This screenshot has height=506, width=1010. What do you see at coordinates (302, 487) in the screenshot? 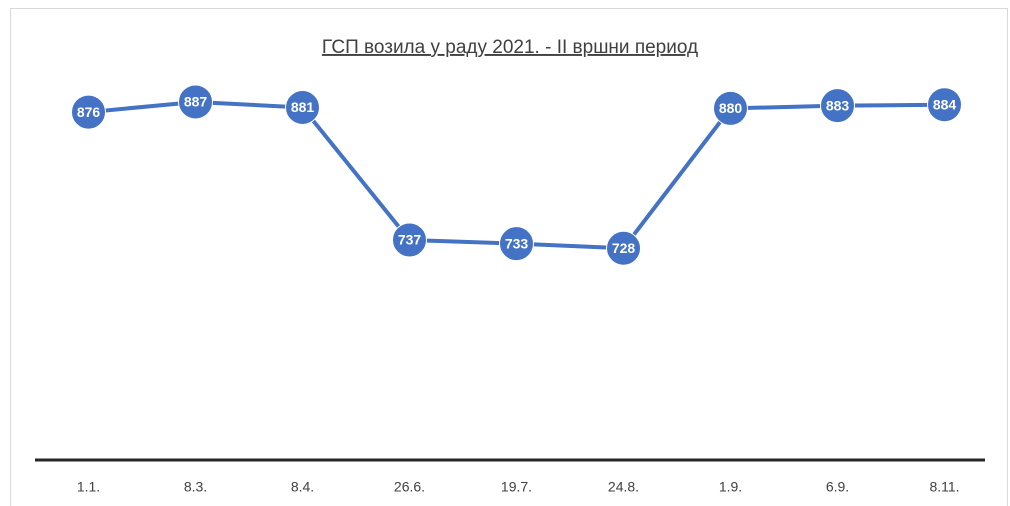
I see `x-tick-label: 8.4.` at bounding box center [302, 487].